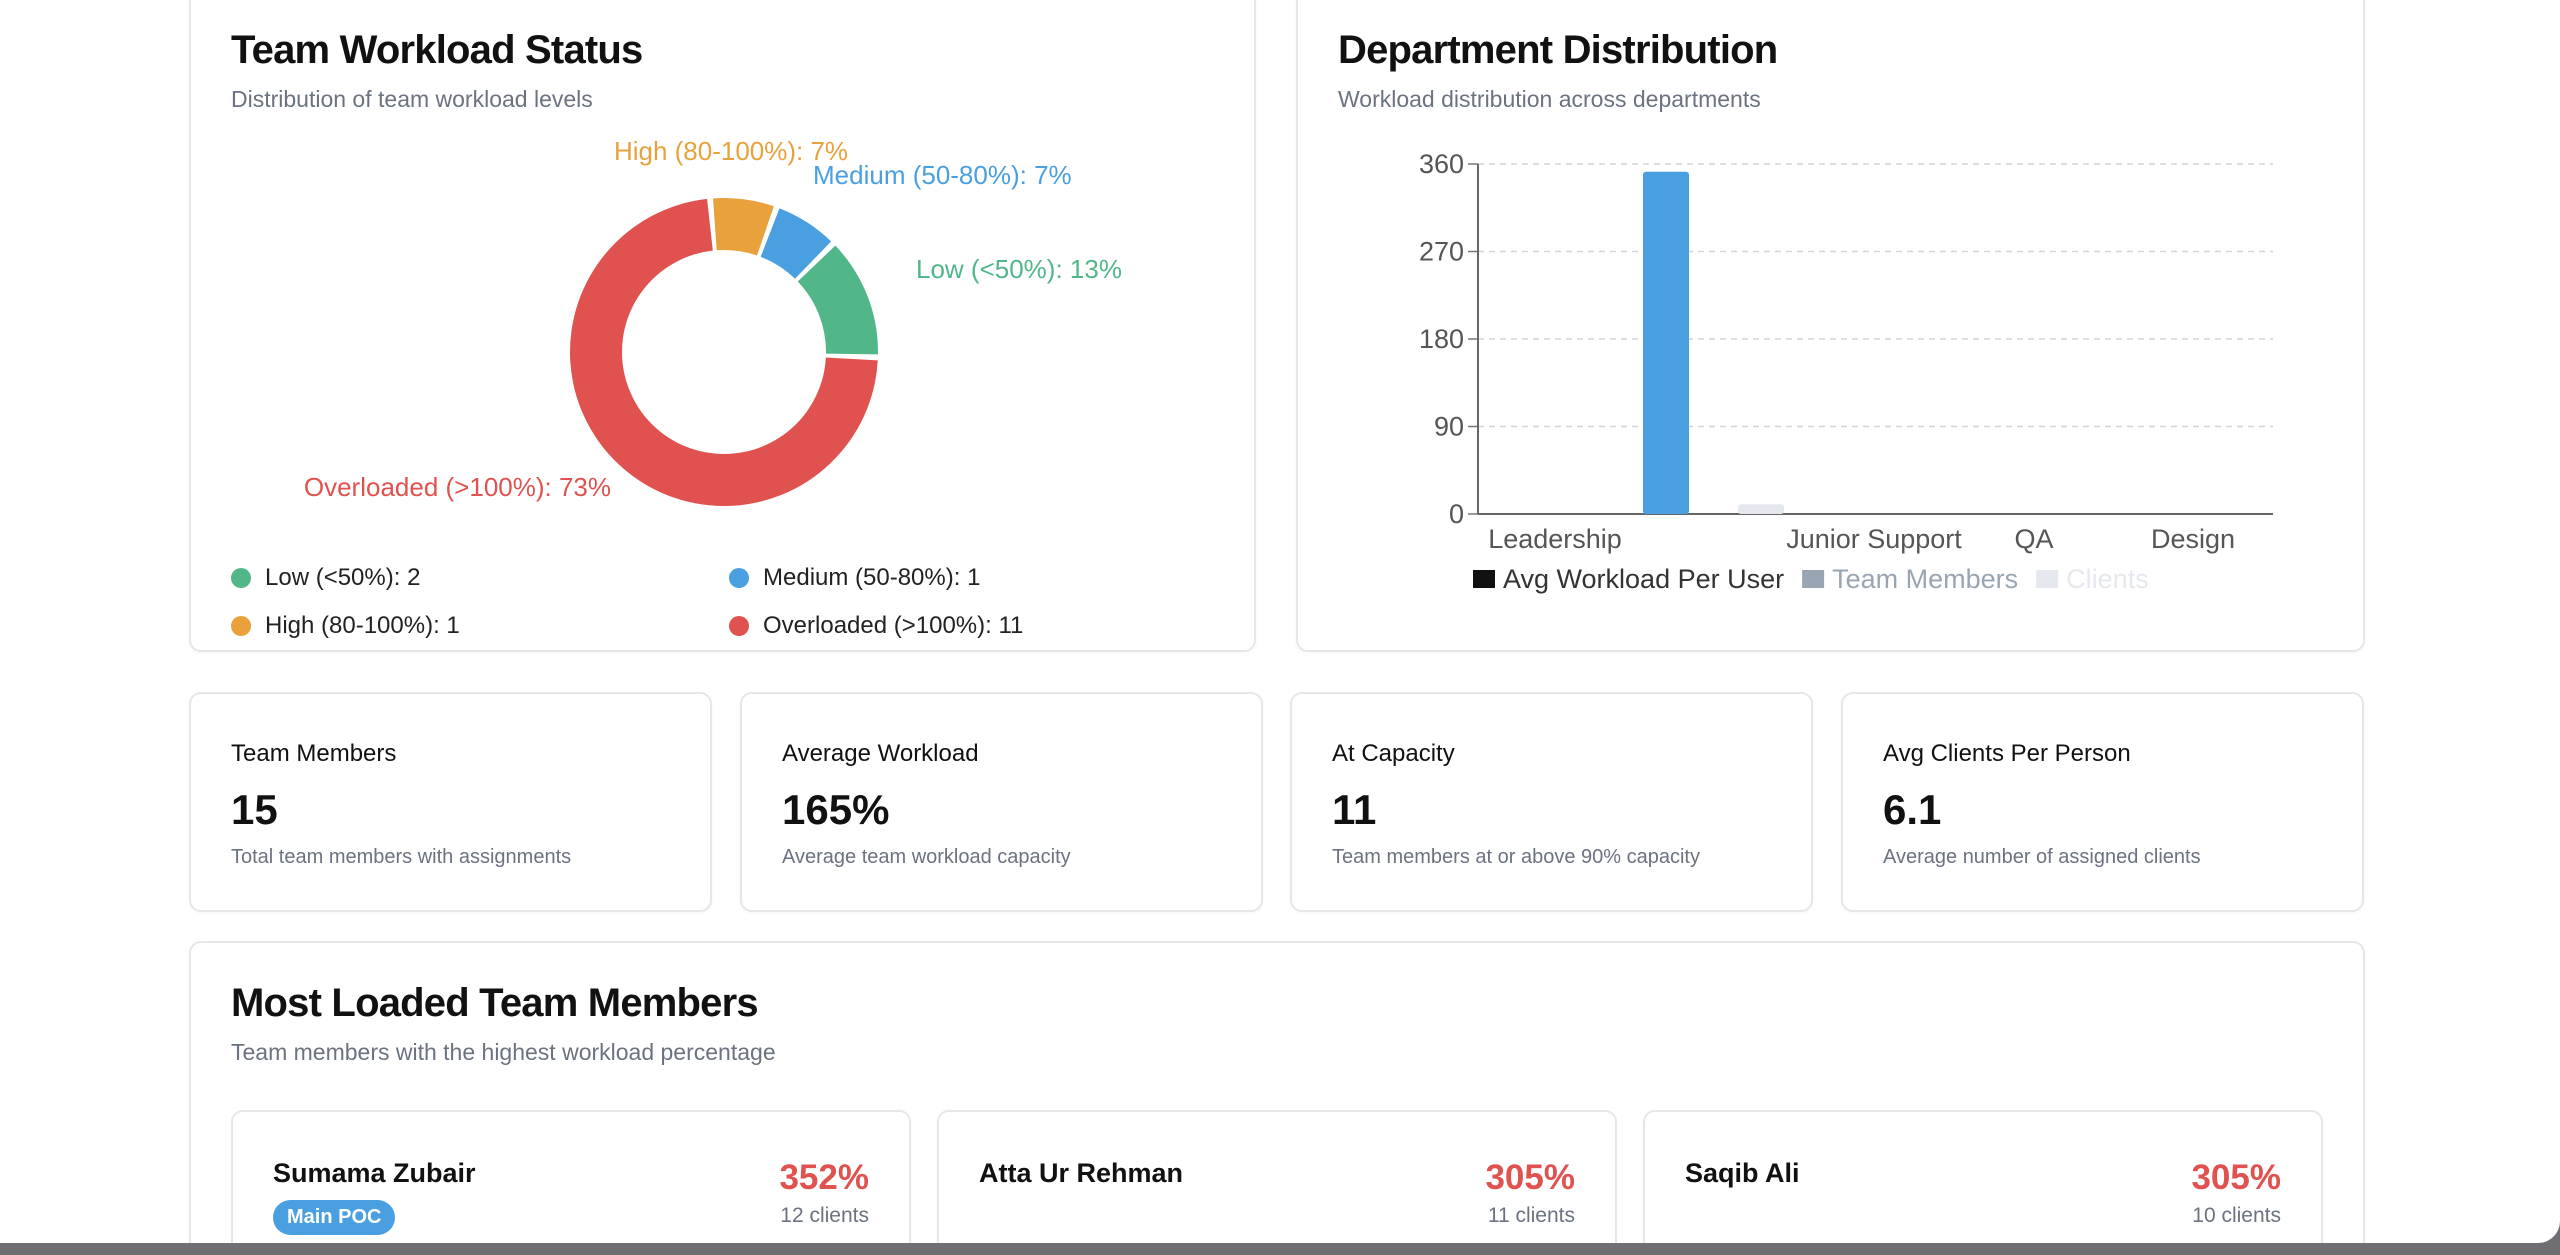 This screenshot has height=1255, width=2560. Describe the element at coordinates (254, 809) in the screenshot. I see `stat-value: 15` at that location.